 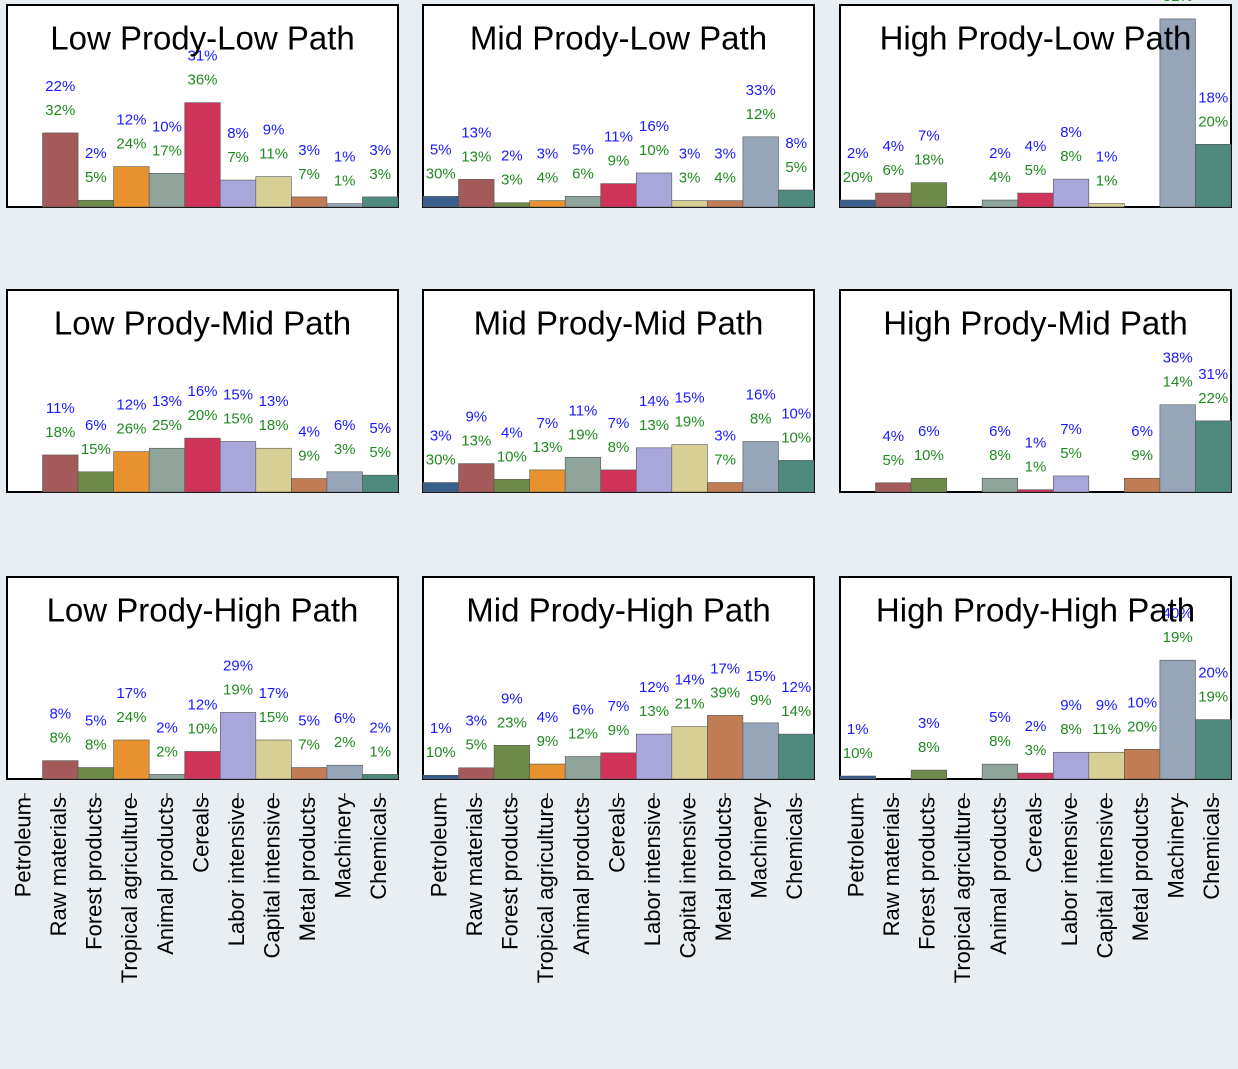 What do you see at coordinates (761, 90) in the screenshot?
I see `value-label: 33%` at bounding box center [761, 90].